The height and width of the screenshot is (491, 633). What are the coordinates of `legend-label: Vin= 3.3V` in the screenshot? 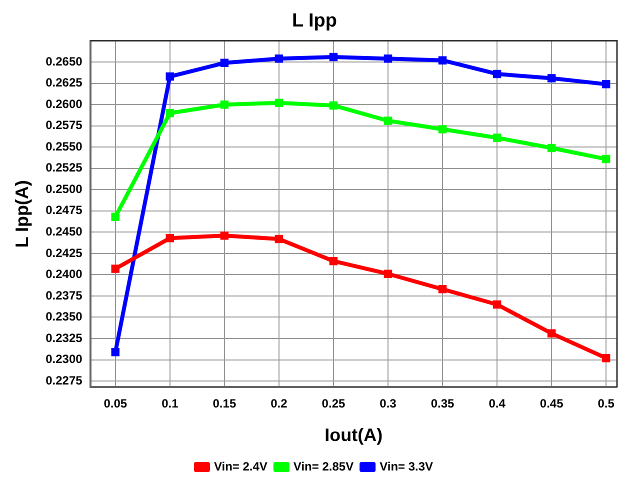 It's located at (407, 466).